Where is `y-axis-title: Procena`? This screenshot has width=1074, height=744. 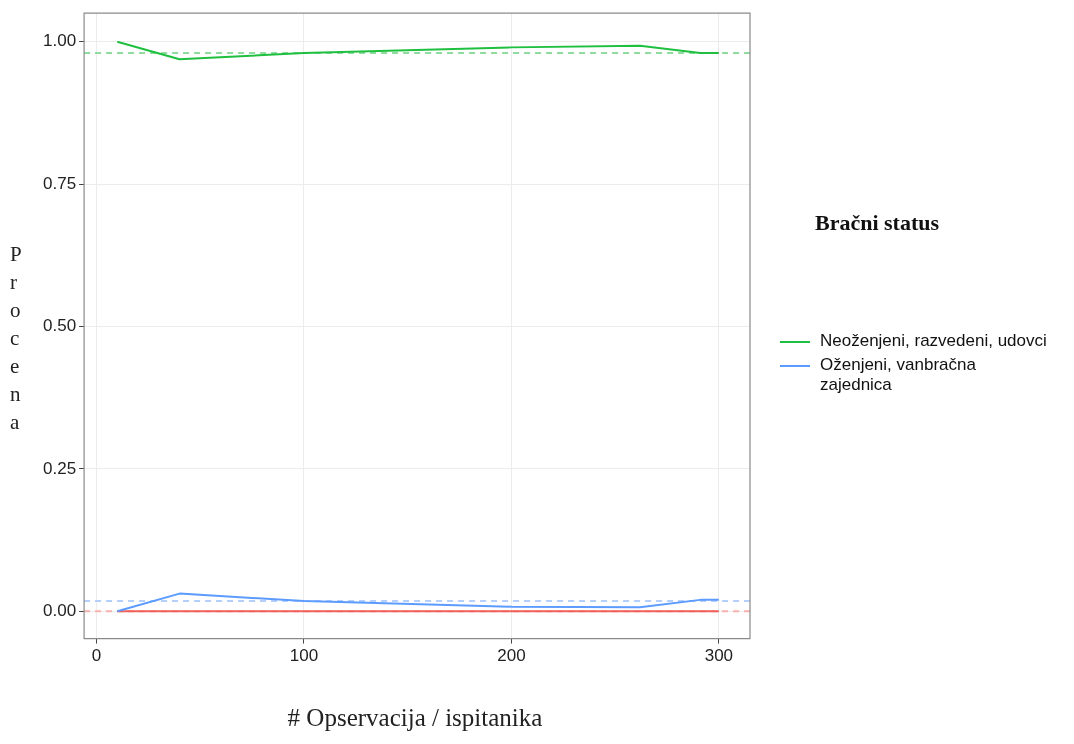
y-axis-title: Procena is located at coordinates (16, 338).